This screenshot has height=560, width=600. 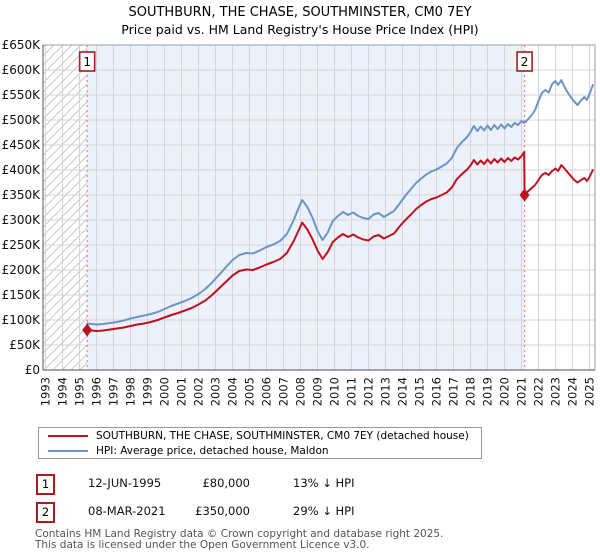 I want to click on sale-2-price: £350,000, so click(x=222, y=511).